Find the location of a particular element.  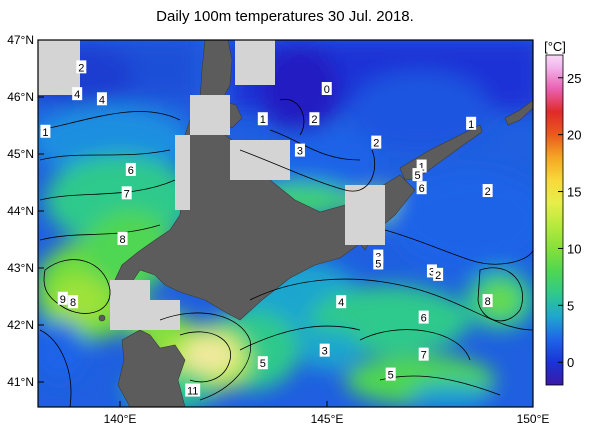

colorbar-tick-label: 25 is located at coordinates (574, 78).